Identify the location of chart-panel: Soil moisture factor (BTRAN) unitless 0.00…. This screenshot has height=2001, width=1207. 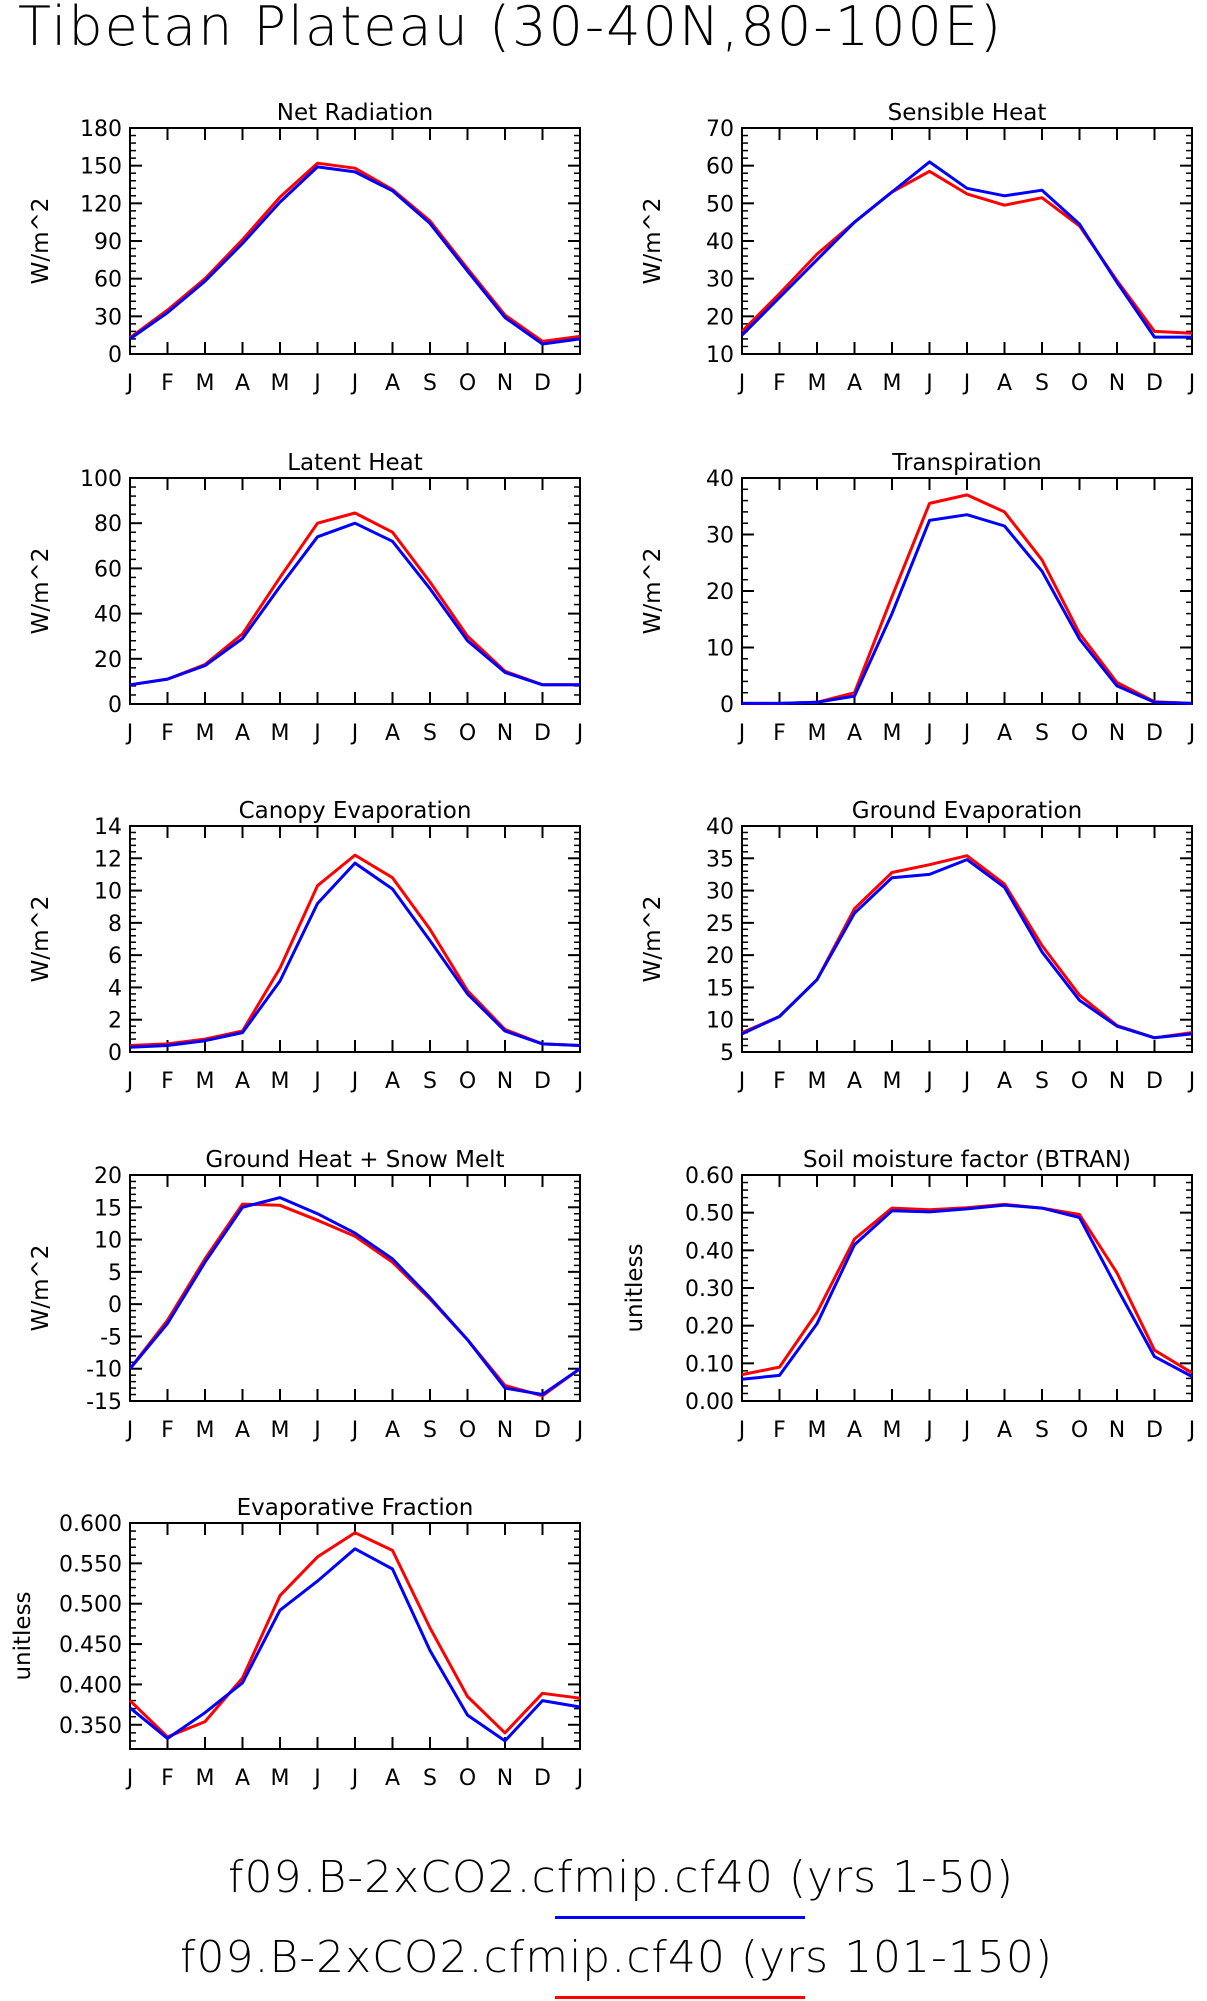
(908, 1295).